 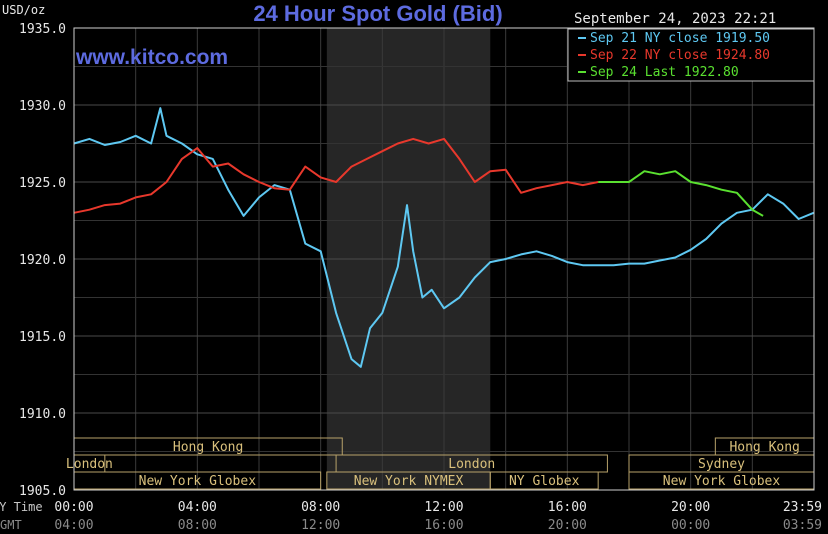 What do you see at coordinates (320, 525) in the screenshot?
I see `x-tick-label-gmt: 12:00` at bounding box center [320, 525].